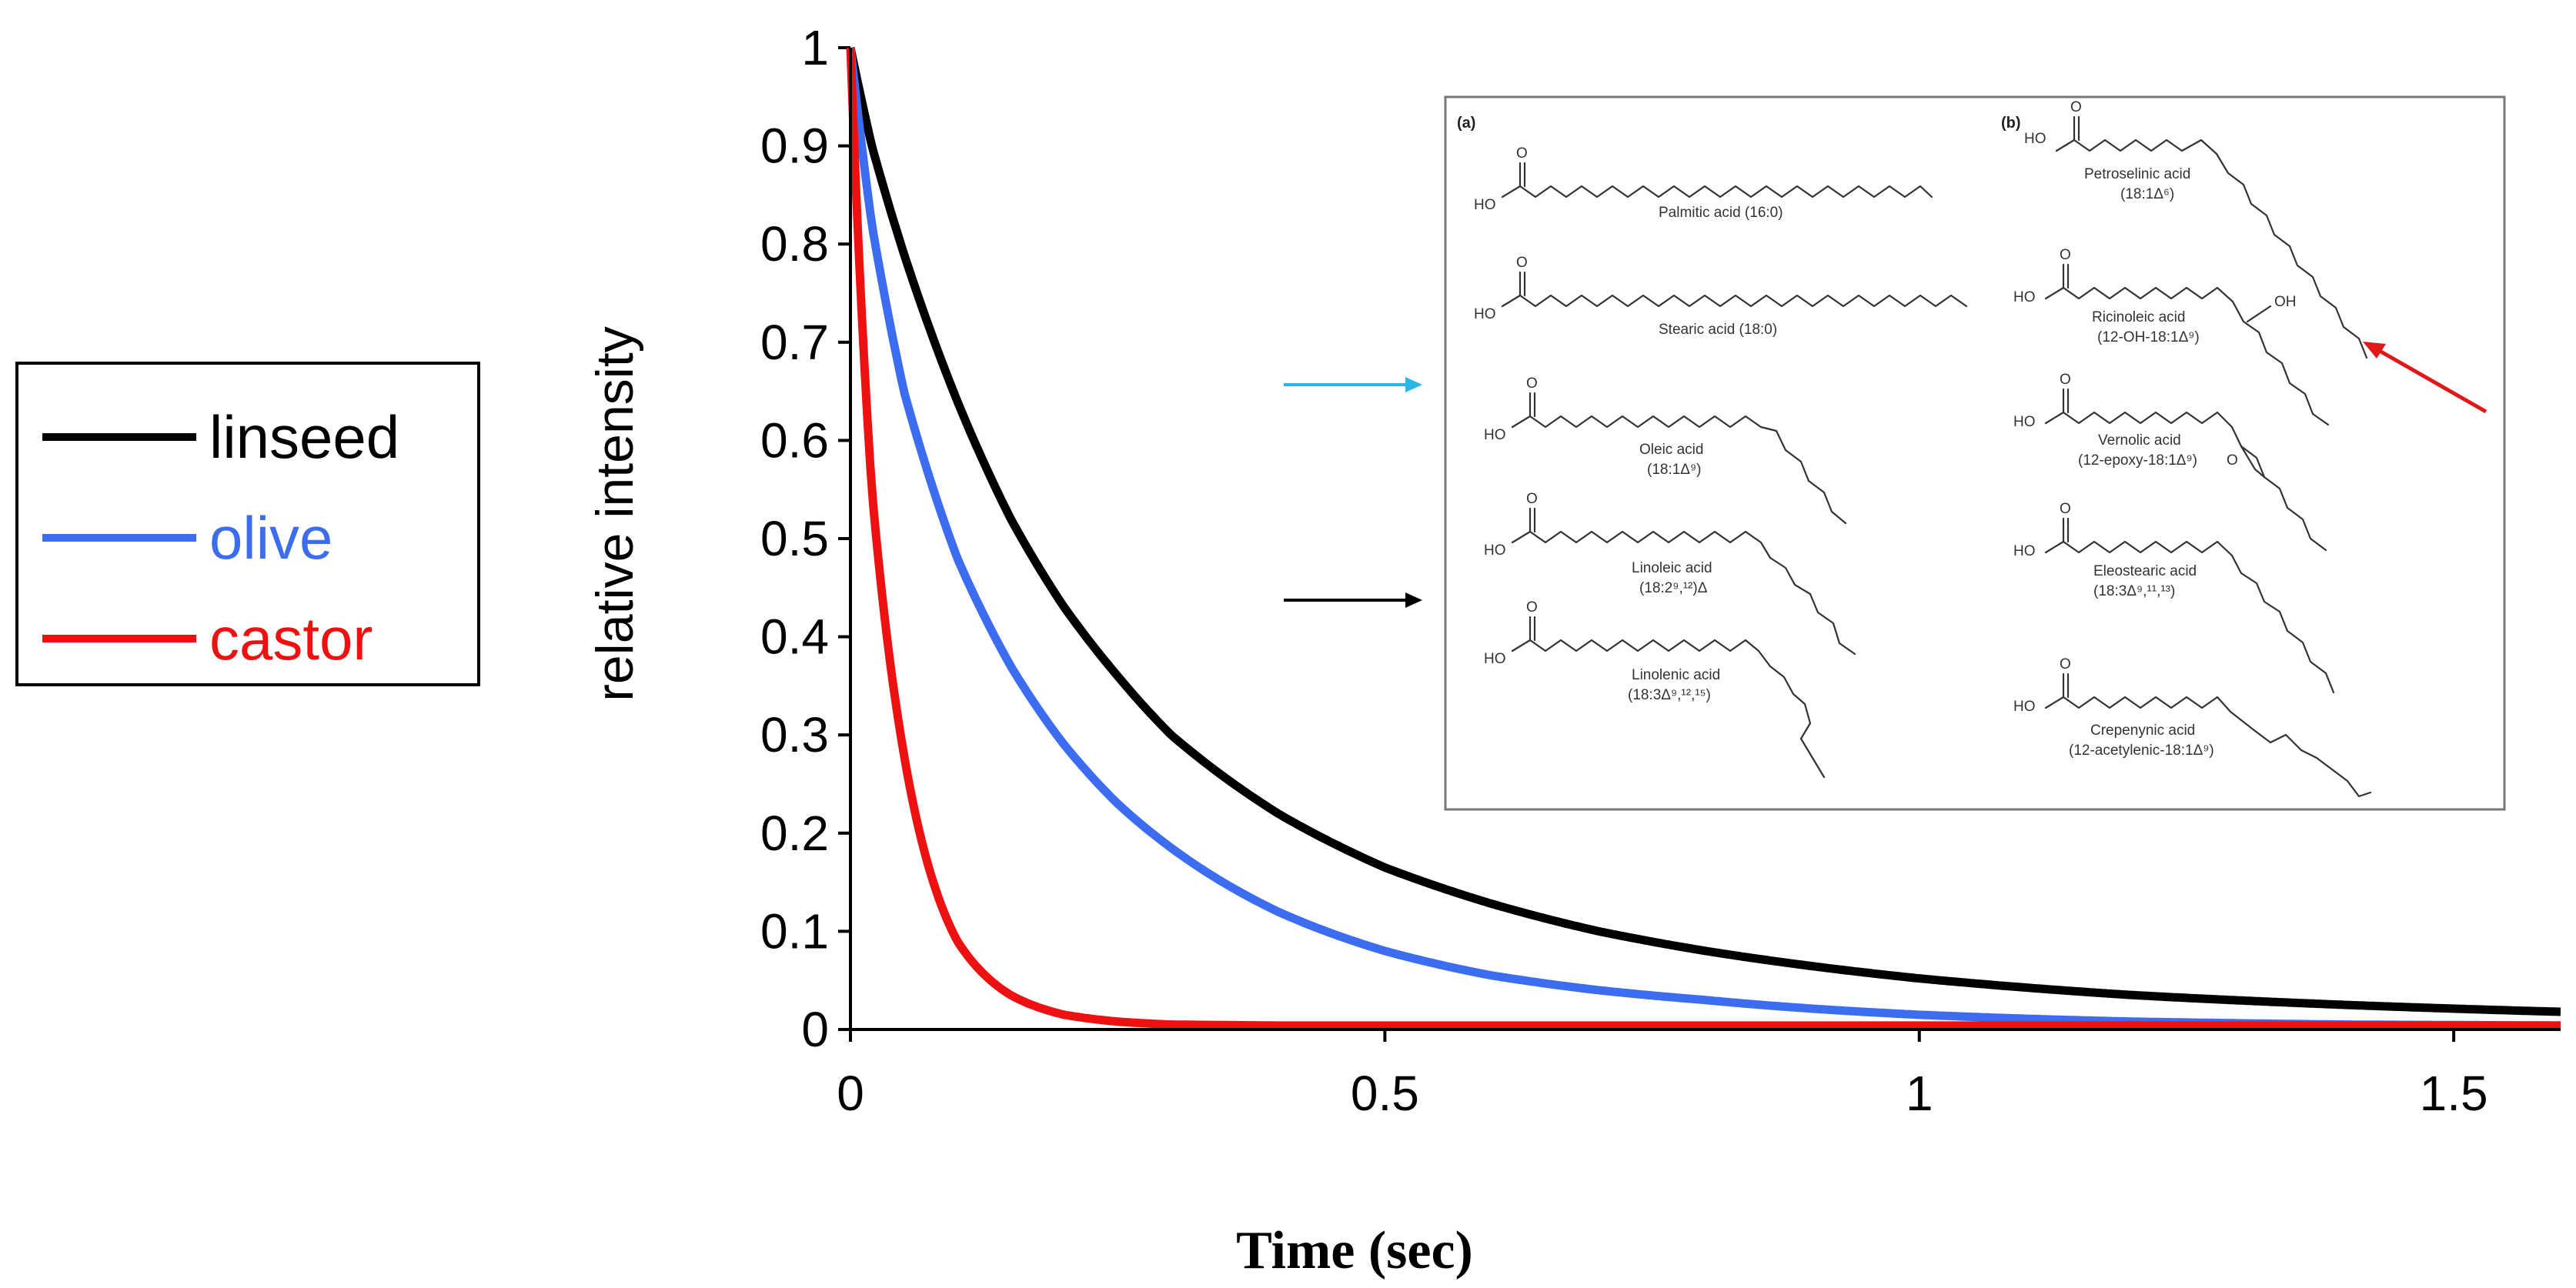 The image size is (2576, 1288). I want to click on petroselinic-o: O, so click(2076, 107).